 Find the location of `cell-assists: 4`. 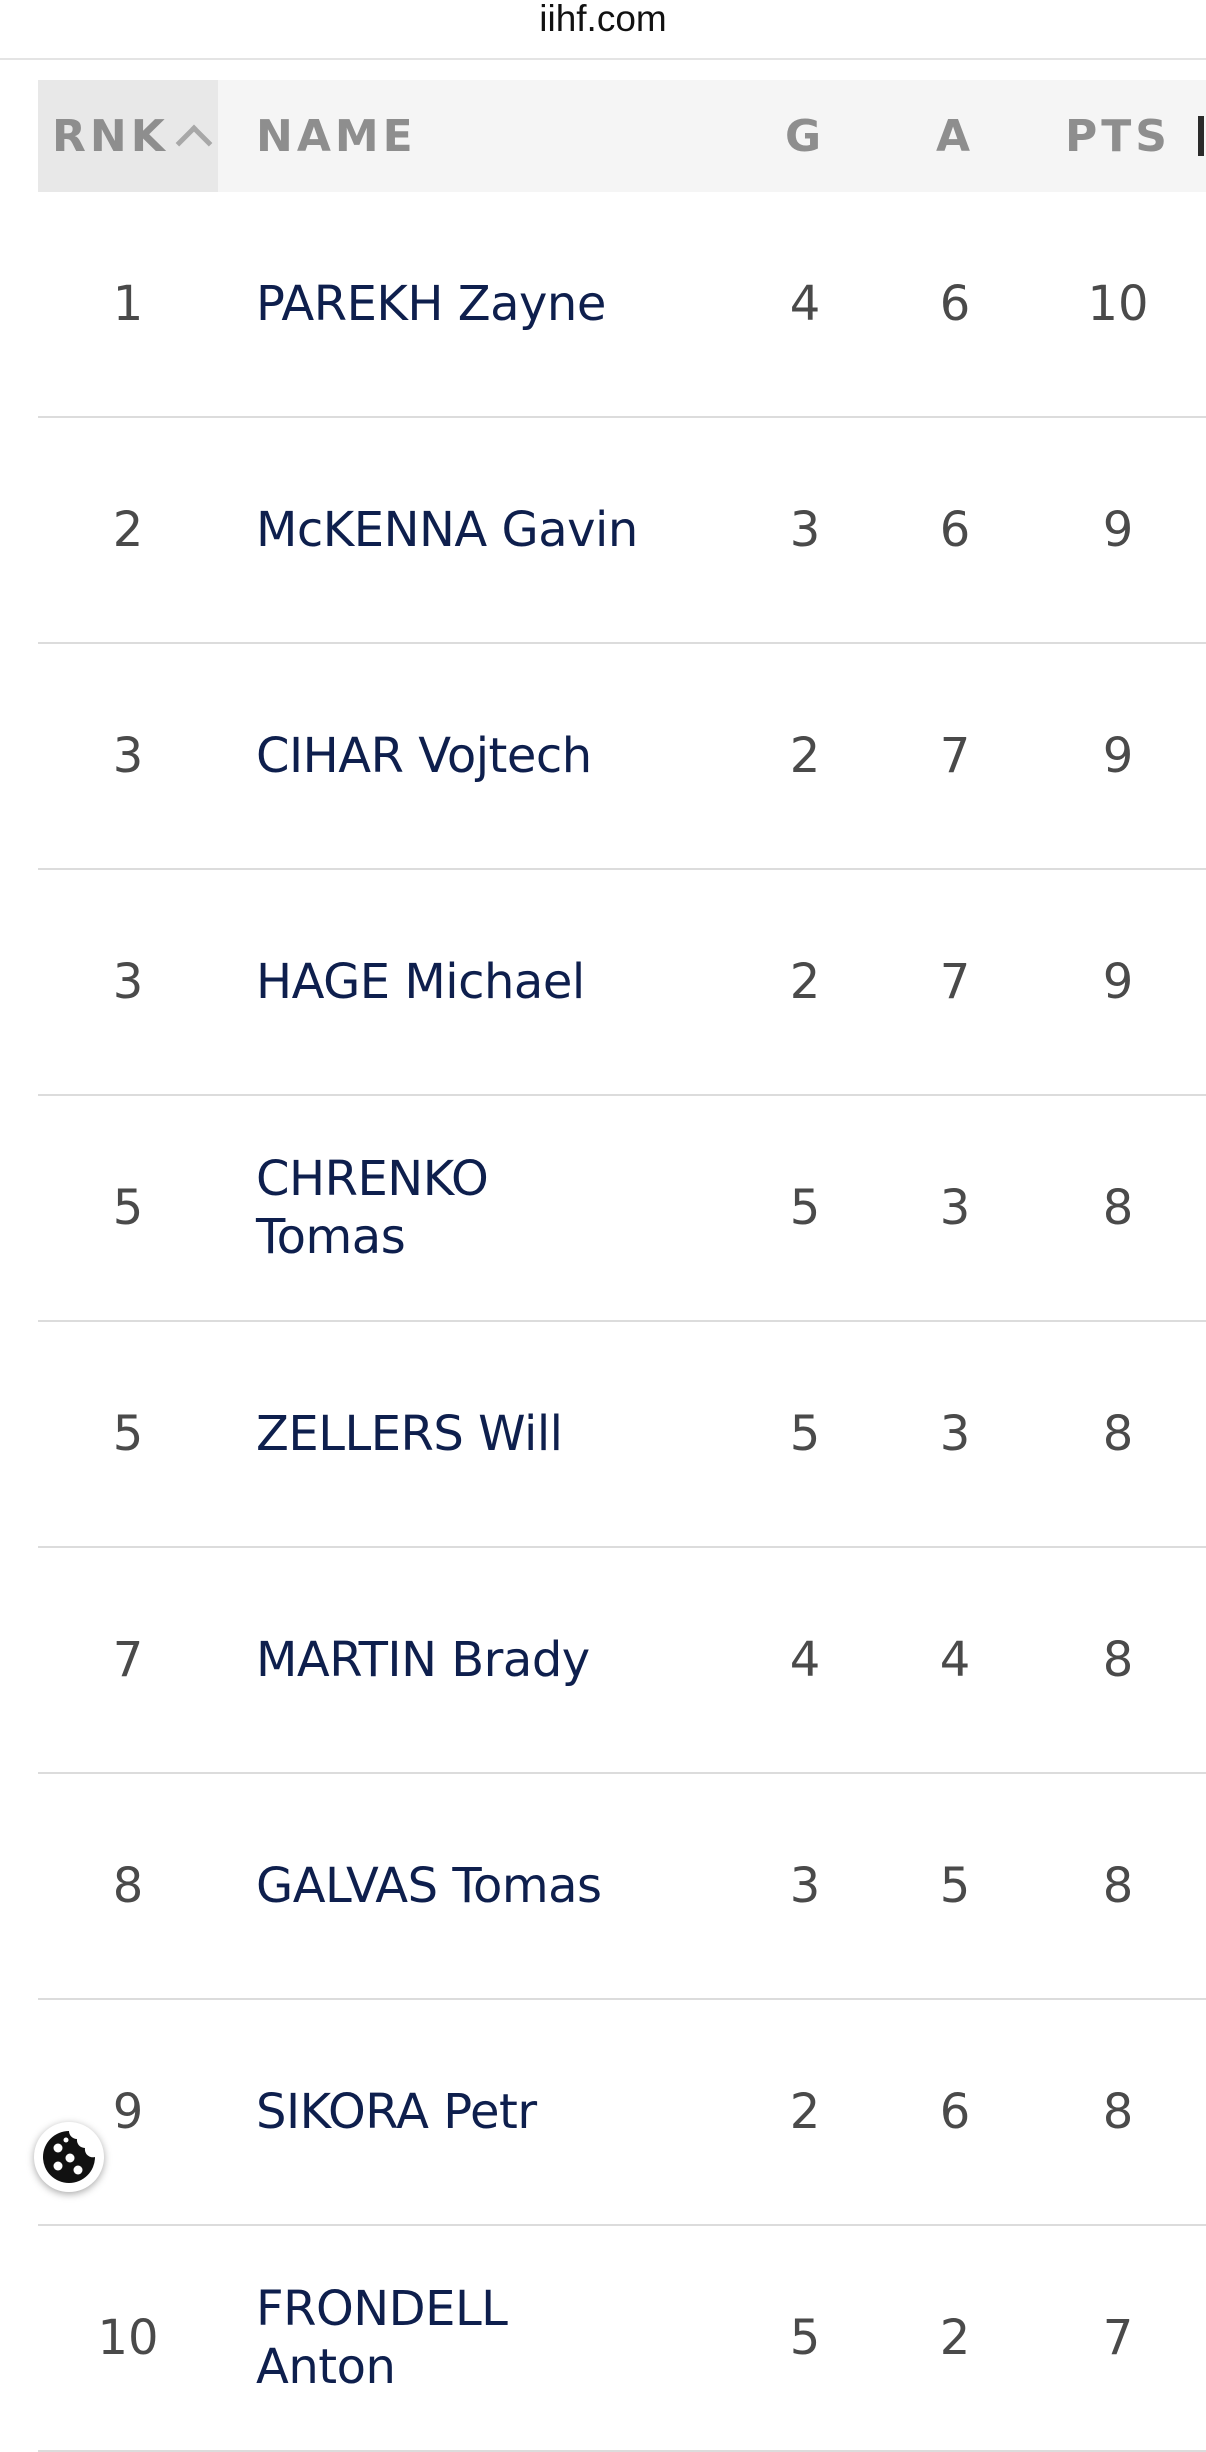

cell-assists: 4 is located at coordinates (955, 1660).